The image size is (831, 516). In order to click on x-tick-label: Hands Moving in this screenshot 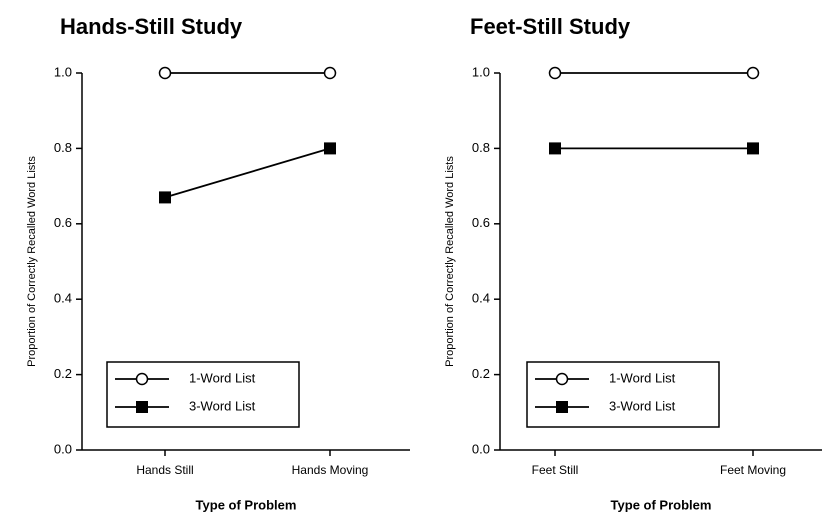, I will do `click(330, 470)`.